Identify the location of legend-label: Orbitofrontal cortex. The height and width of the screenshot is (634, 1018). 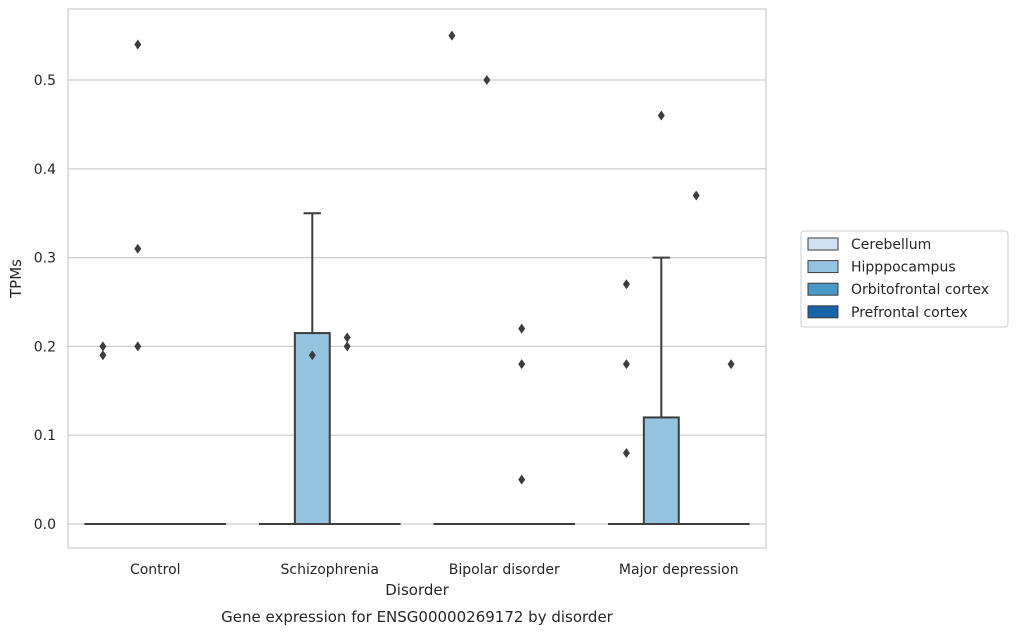
(920, 290).